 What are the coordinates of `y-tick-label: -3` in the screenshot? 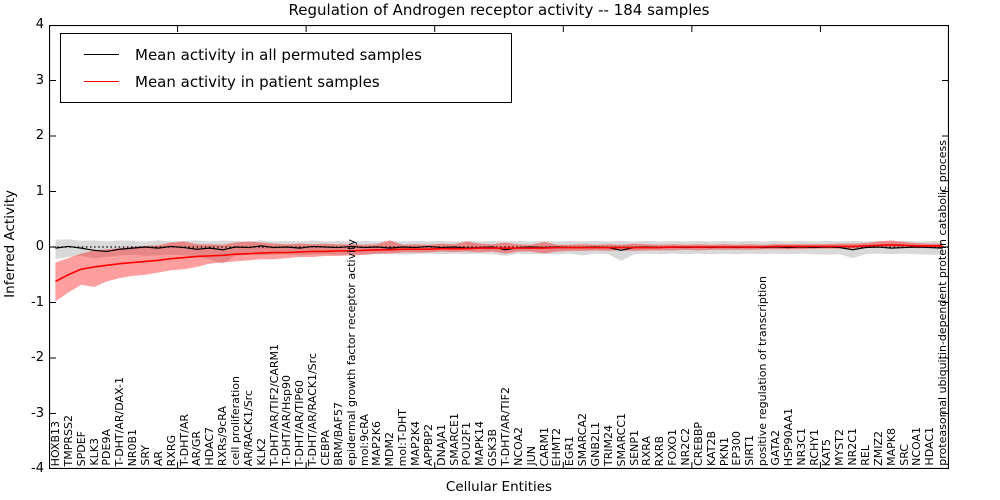 It's located at (37, 413).